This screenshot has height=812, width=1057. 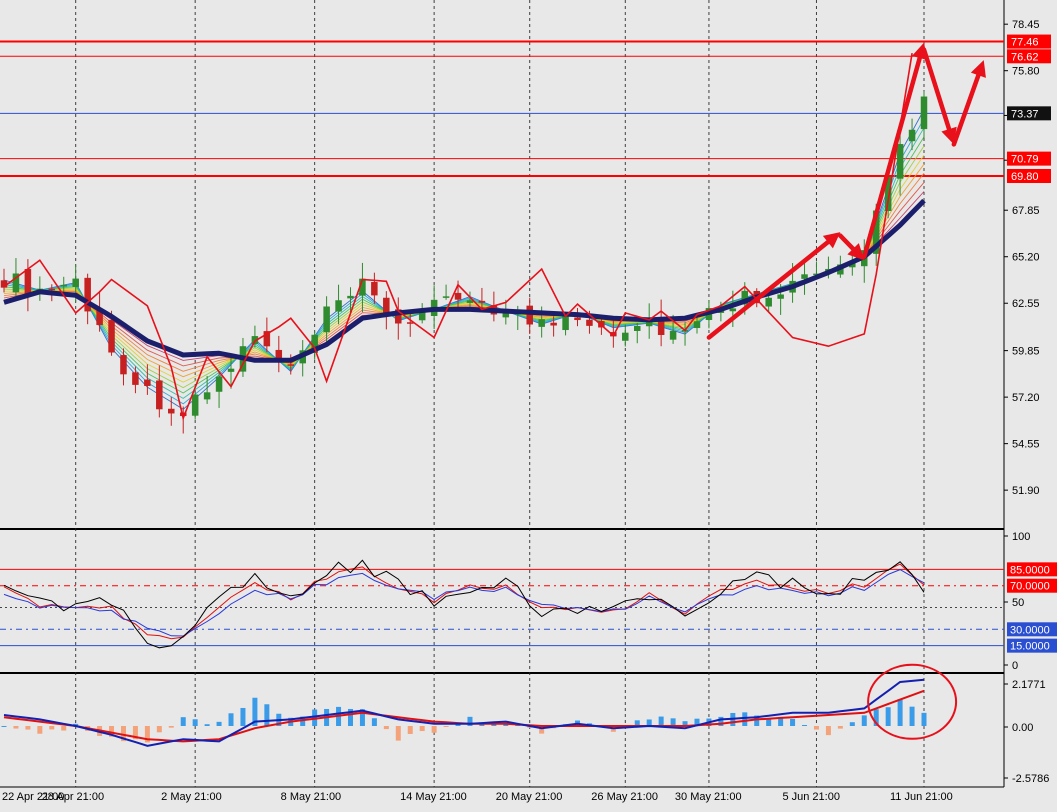 What do you see at coordinates (1030, 570) in the screenshot?
I see `oscillator-level-label: 85.0000` at bounding box center [1030, 570].